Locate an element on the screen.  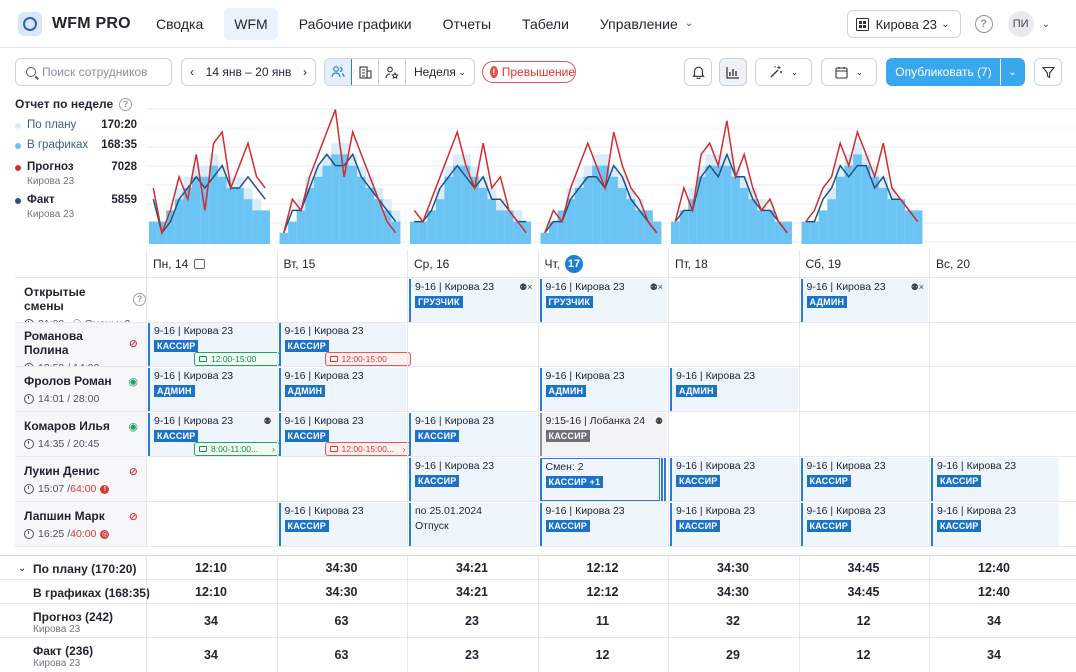
collapse-chevron-icon: ⌄ is located at coordinates (22, 568).